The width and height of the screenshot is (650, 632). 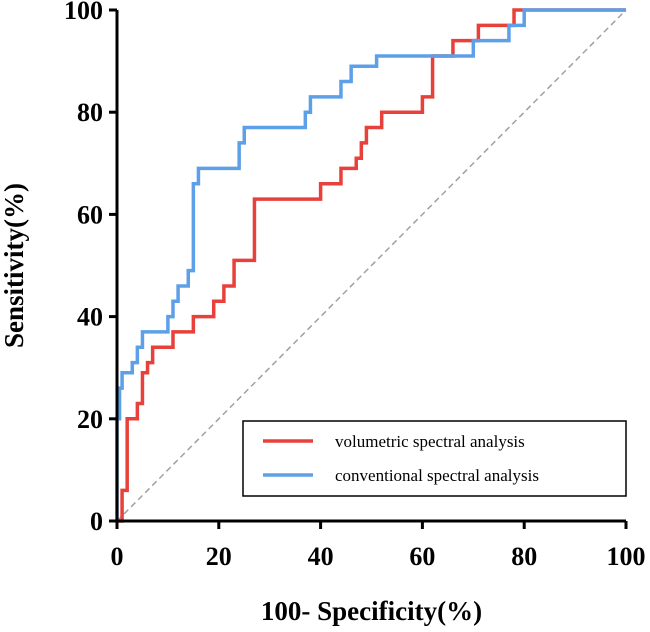 What do you see at coordinates (83, 12) in the screenshot?
I see `y-tick-label: 100` at bounding box center [83, 12].